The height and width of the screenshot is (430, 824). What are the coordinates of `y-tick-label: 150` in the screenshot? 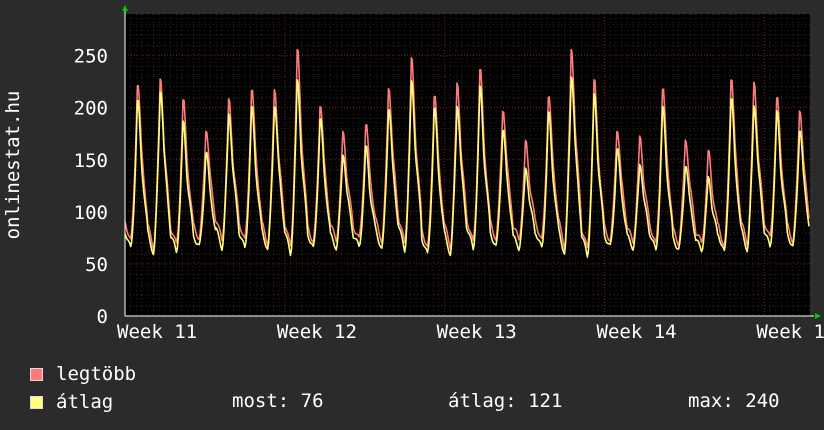 It's located at (91, 161).